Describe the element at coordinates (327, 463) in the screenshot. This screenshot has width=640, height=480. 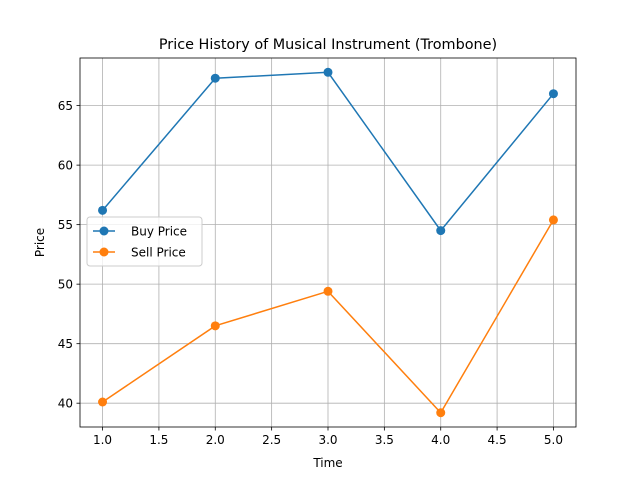
I see `x-axis-label: Time` at that location.